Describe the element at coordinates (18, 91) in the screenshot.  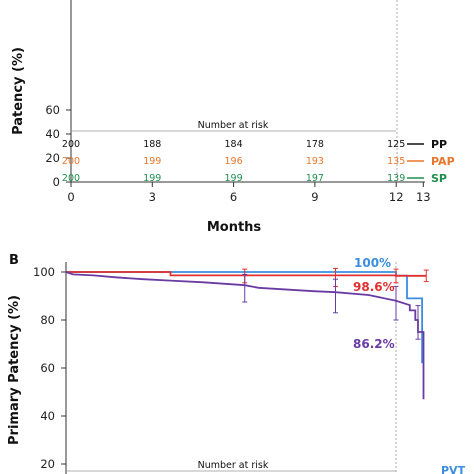
I see `panel-a-y-label: Patency (%)` at that location.